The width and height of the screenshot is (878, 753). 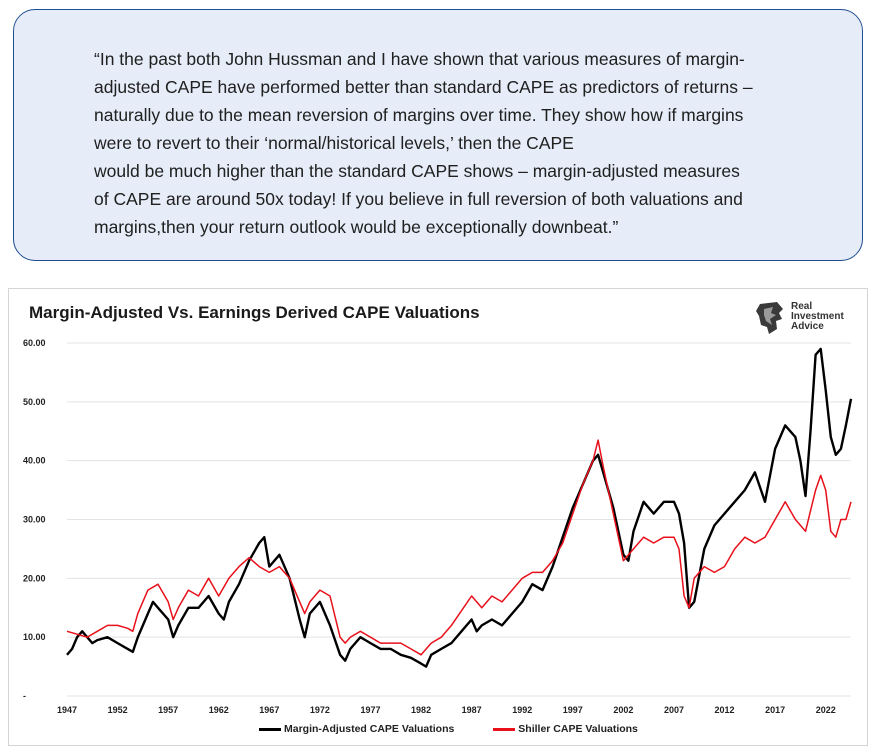 I want to click on x-tick-label: 1952, so click(x=118, y=710).